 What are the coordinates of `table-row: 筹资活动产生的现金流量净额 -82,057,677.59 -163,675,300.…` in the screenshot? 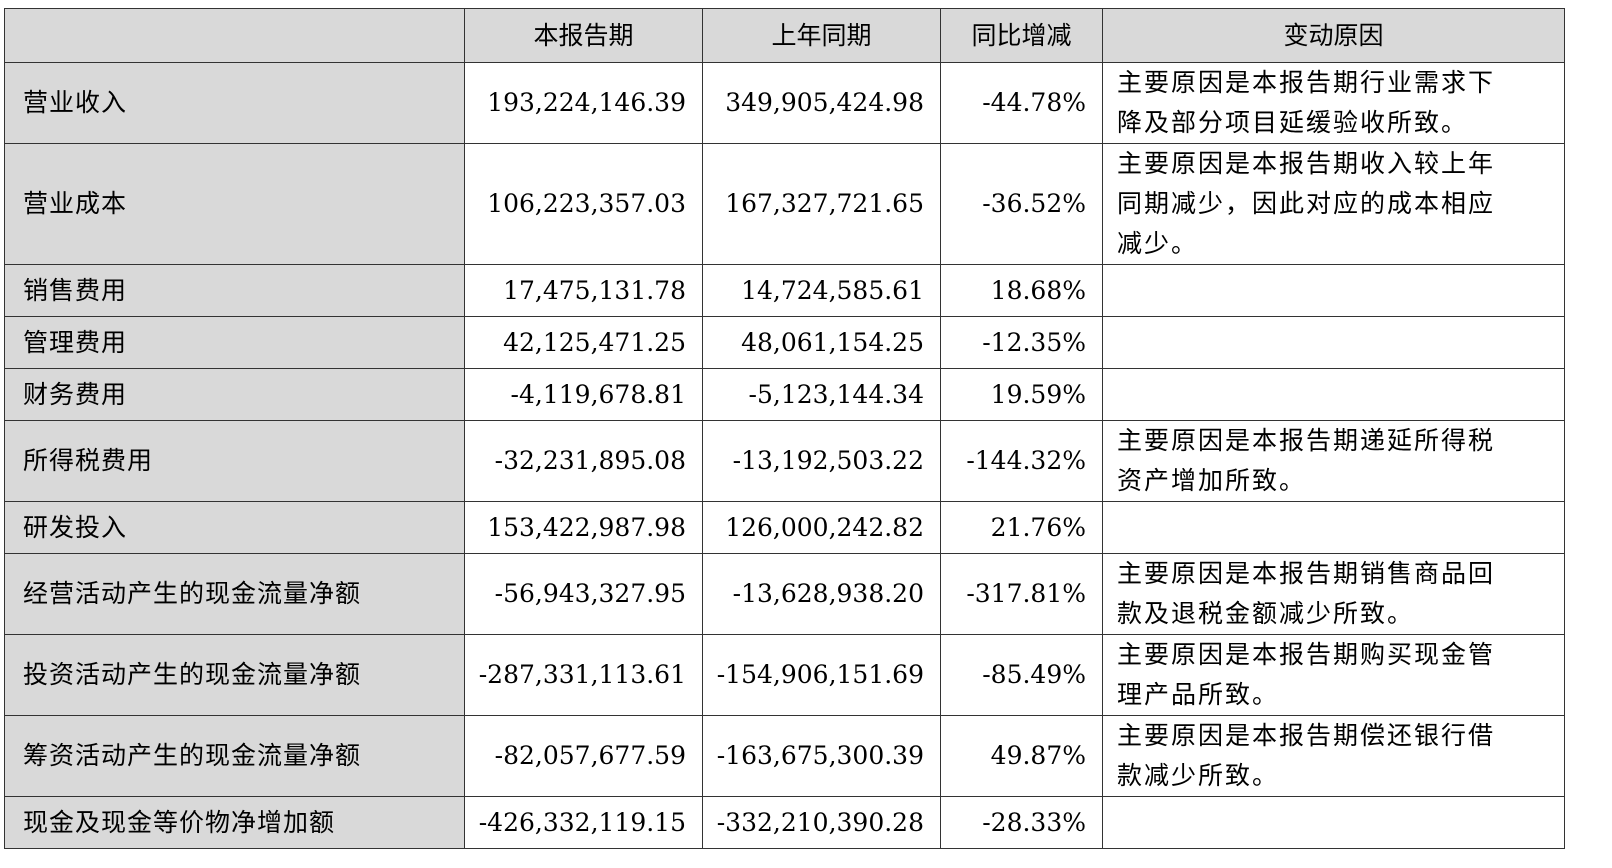 It's located at (784, 756).